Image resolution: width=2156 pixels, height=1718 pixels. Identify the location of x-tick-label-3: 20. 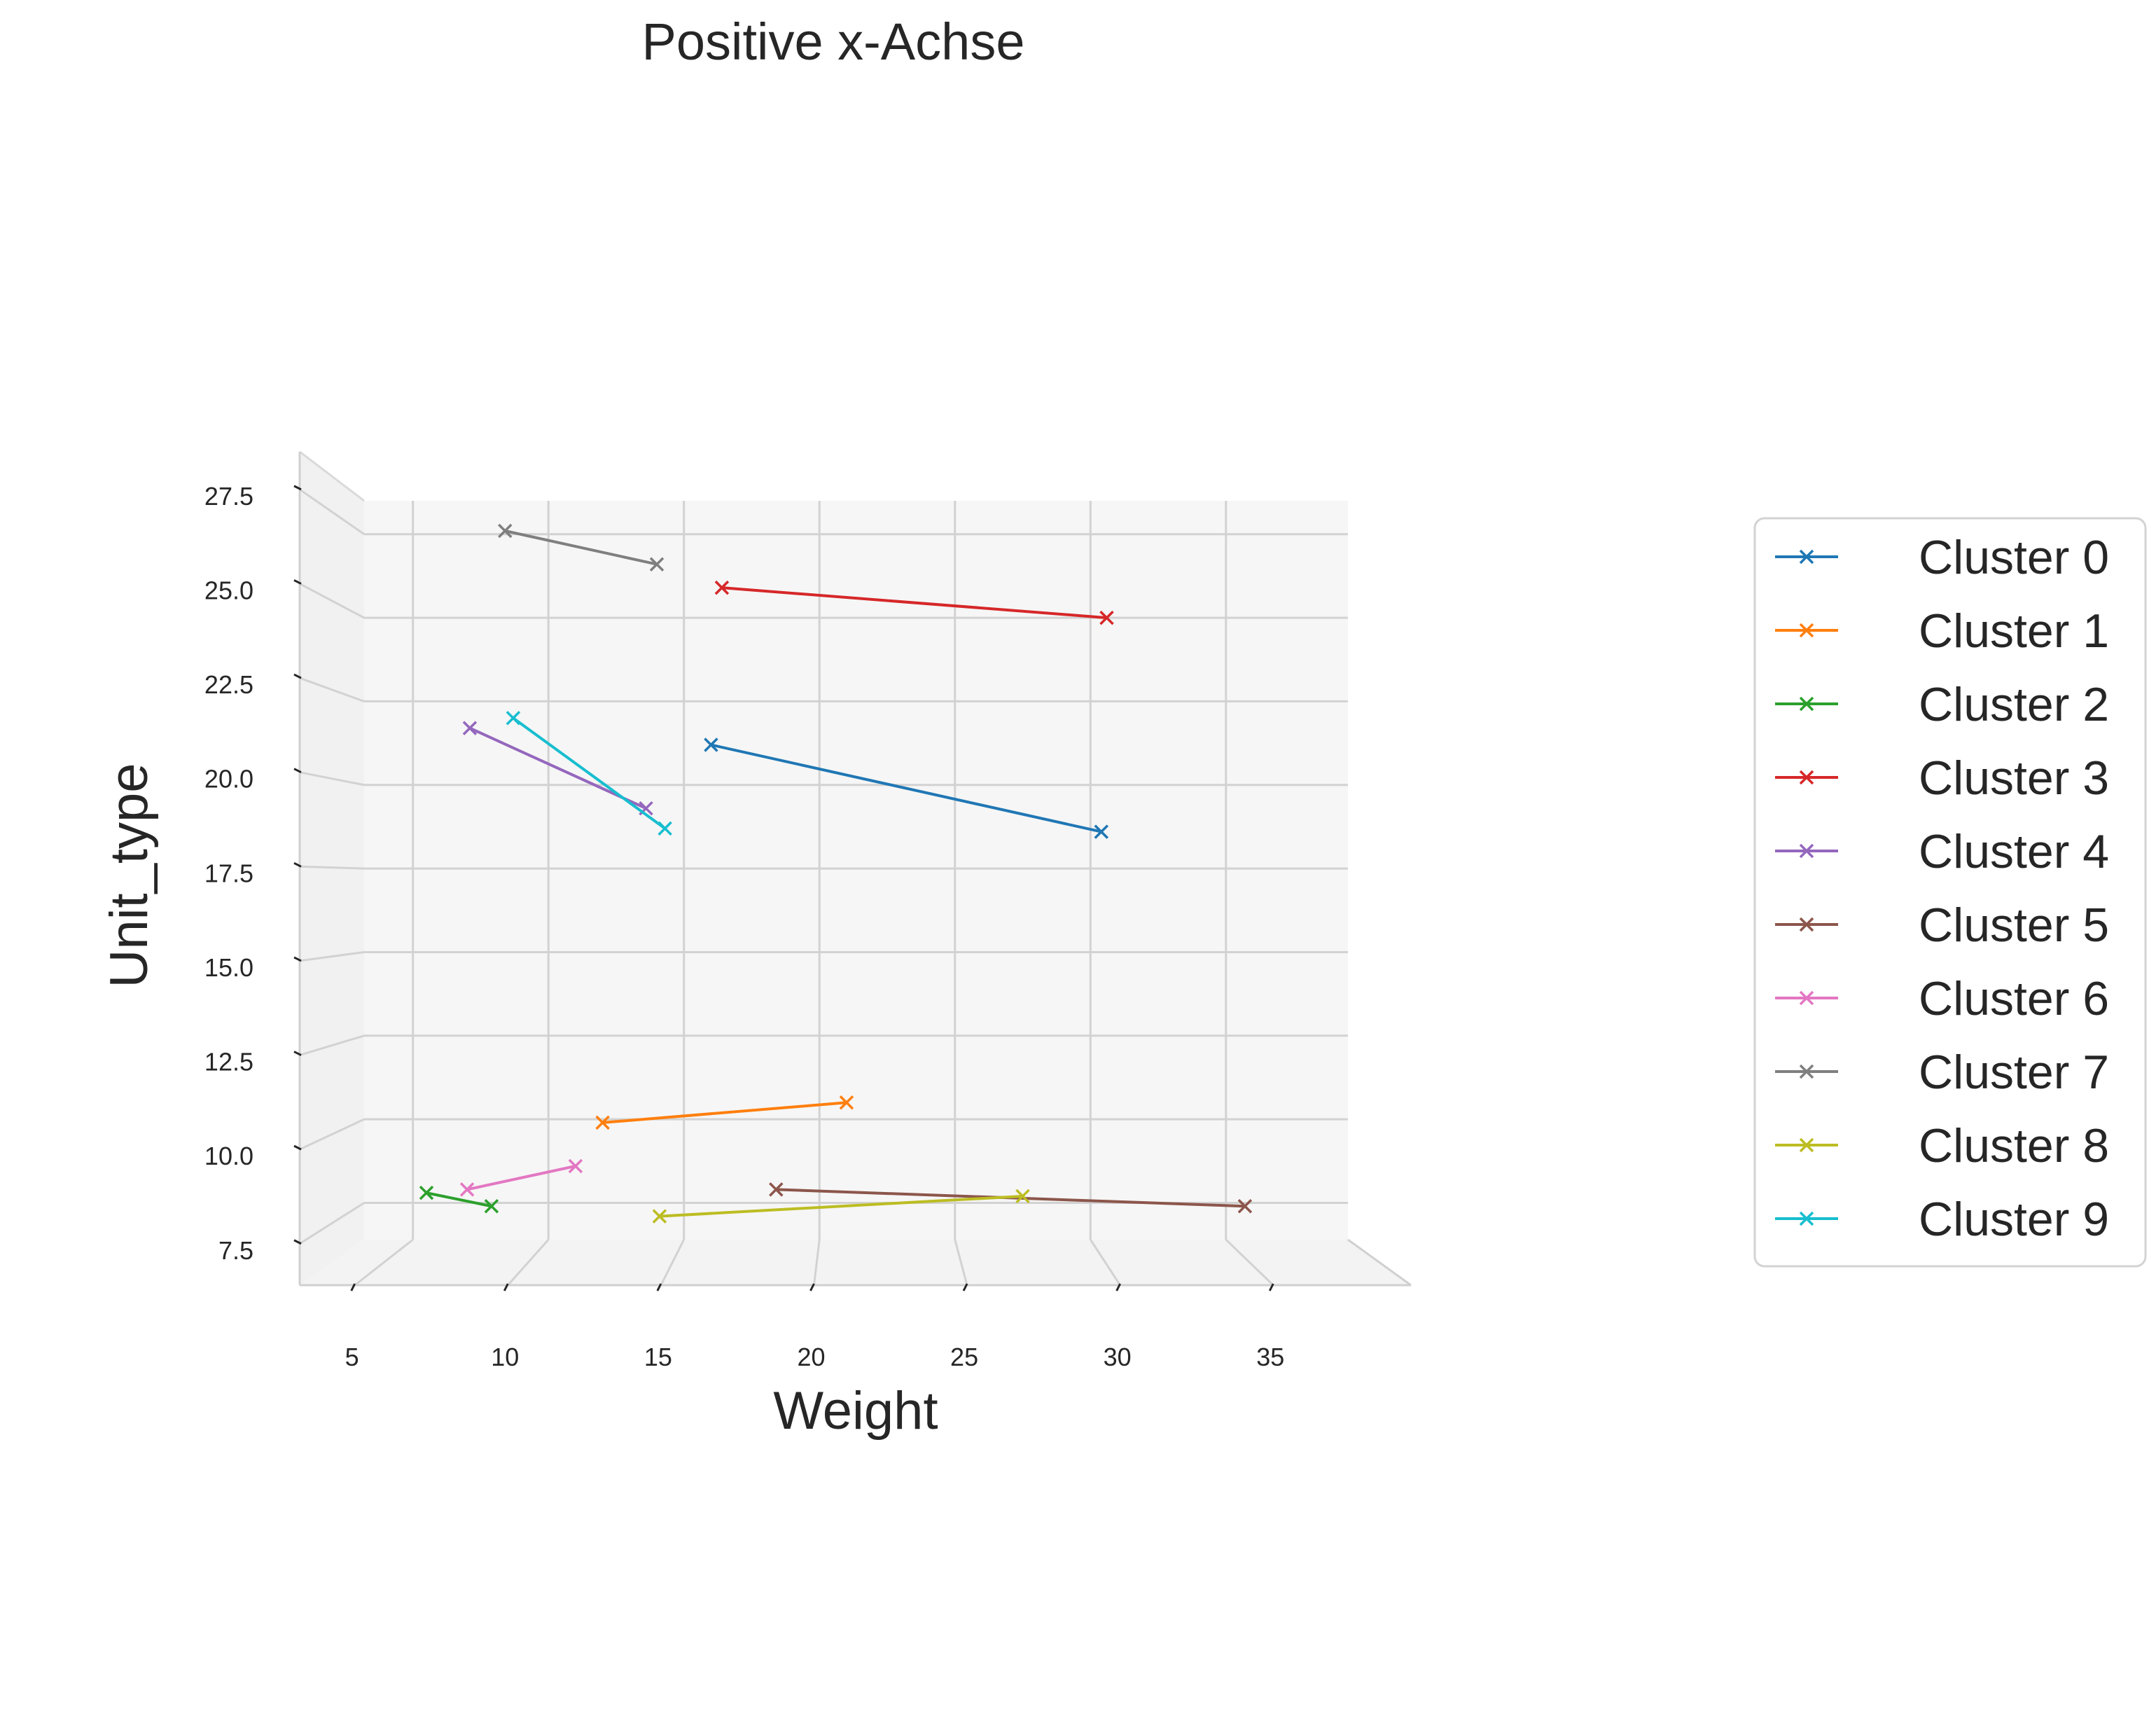
(811, 1357).